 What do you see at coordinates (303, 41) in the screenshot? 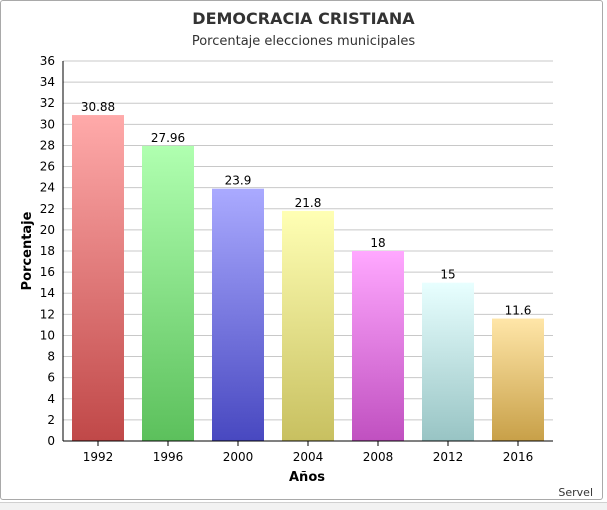
I see `chart-subtitle: Porcentaje elecciones municipales` at bounding box center [303, 41].